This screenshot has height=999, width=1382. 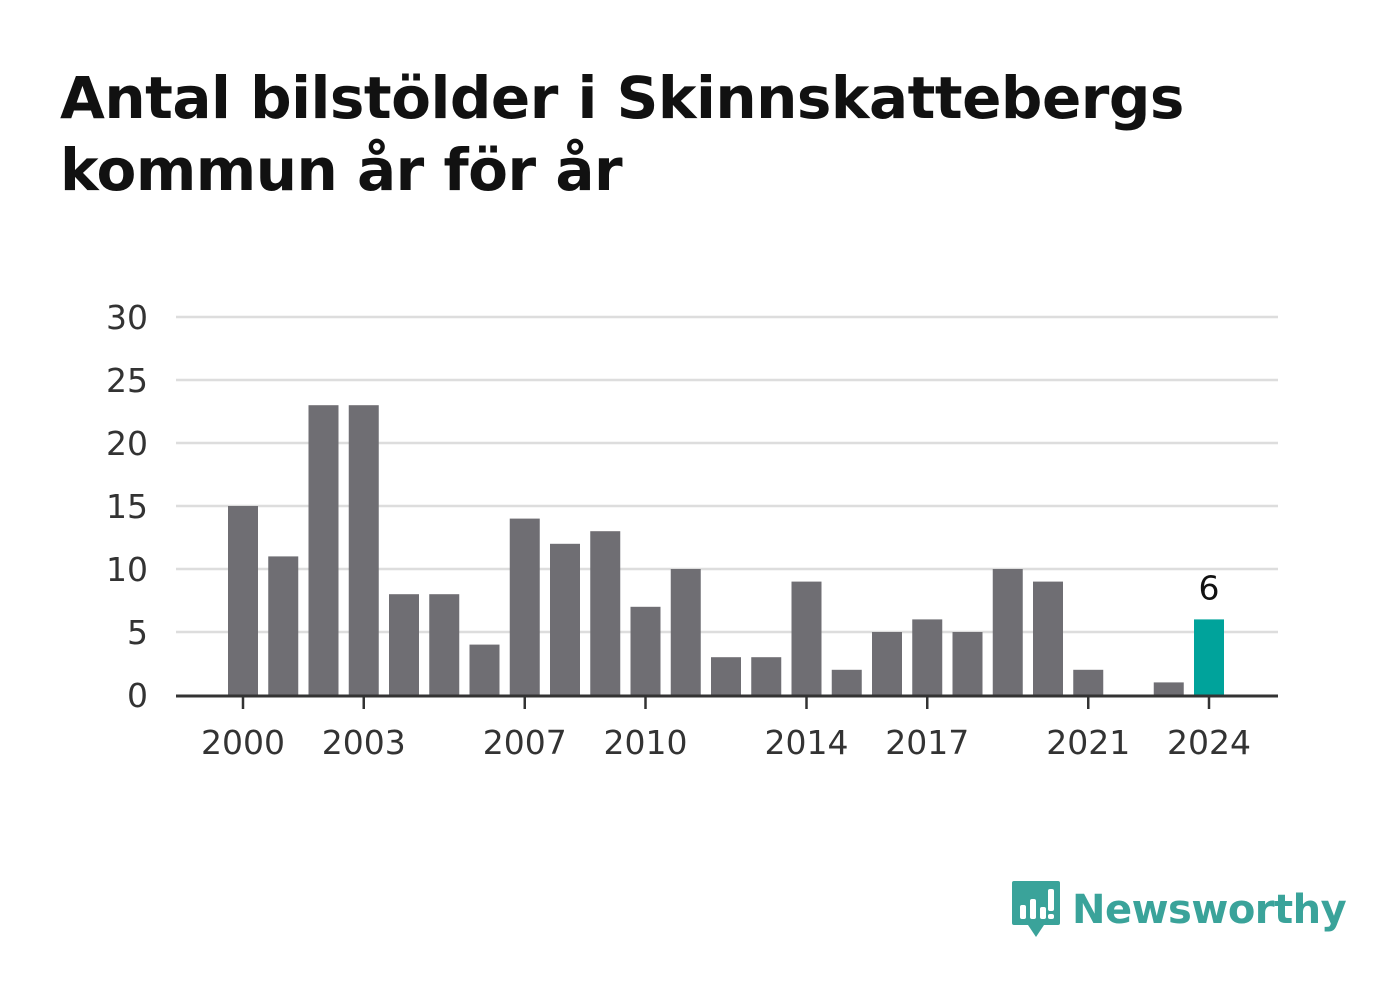 What do you see at coordinates (127, 380) in the screenshot?
I see `y-tick-label: 25` at bounding box center [127, 380].